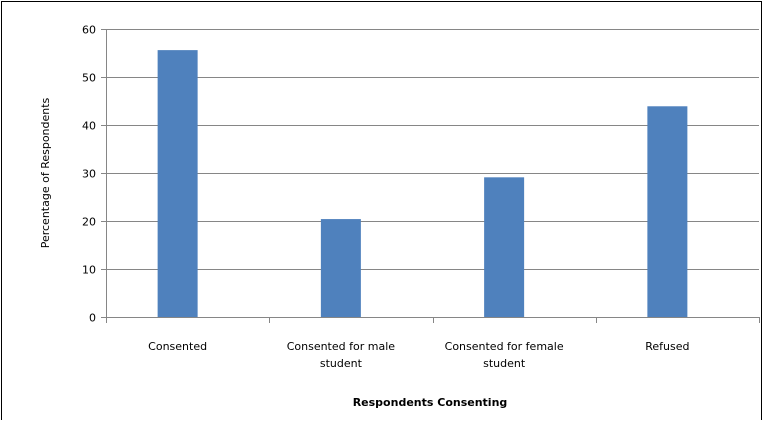  Describe the element at coordinates (92, 318) in the screenshot. I see `y-tick-label: 0` at that location.